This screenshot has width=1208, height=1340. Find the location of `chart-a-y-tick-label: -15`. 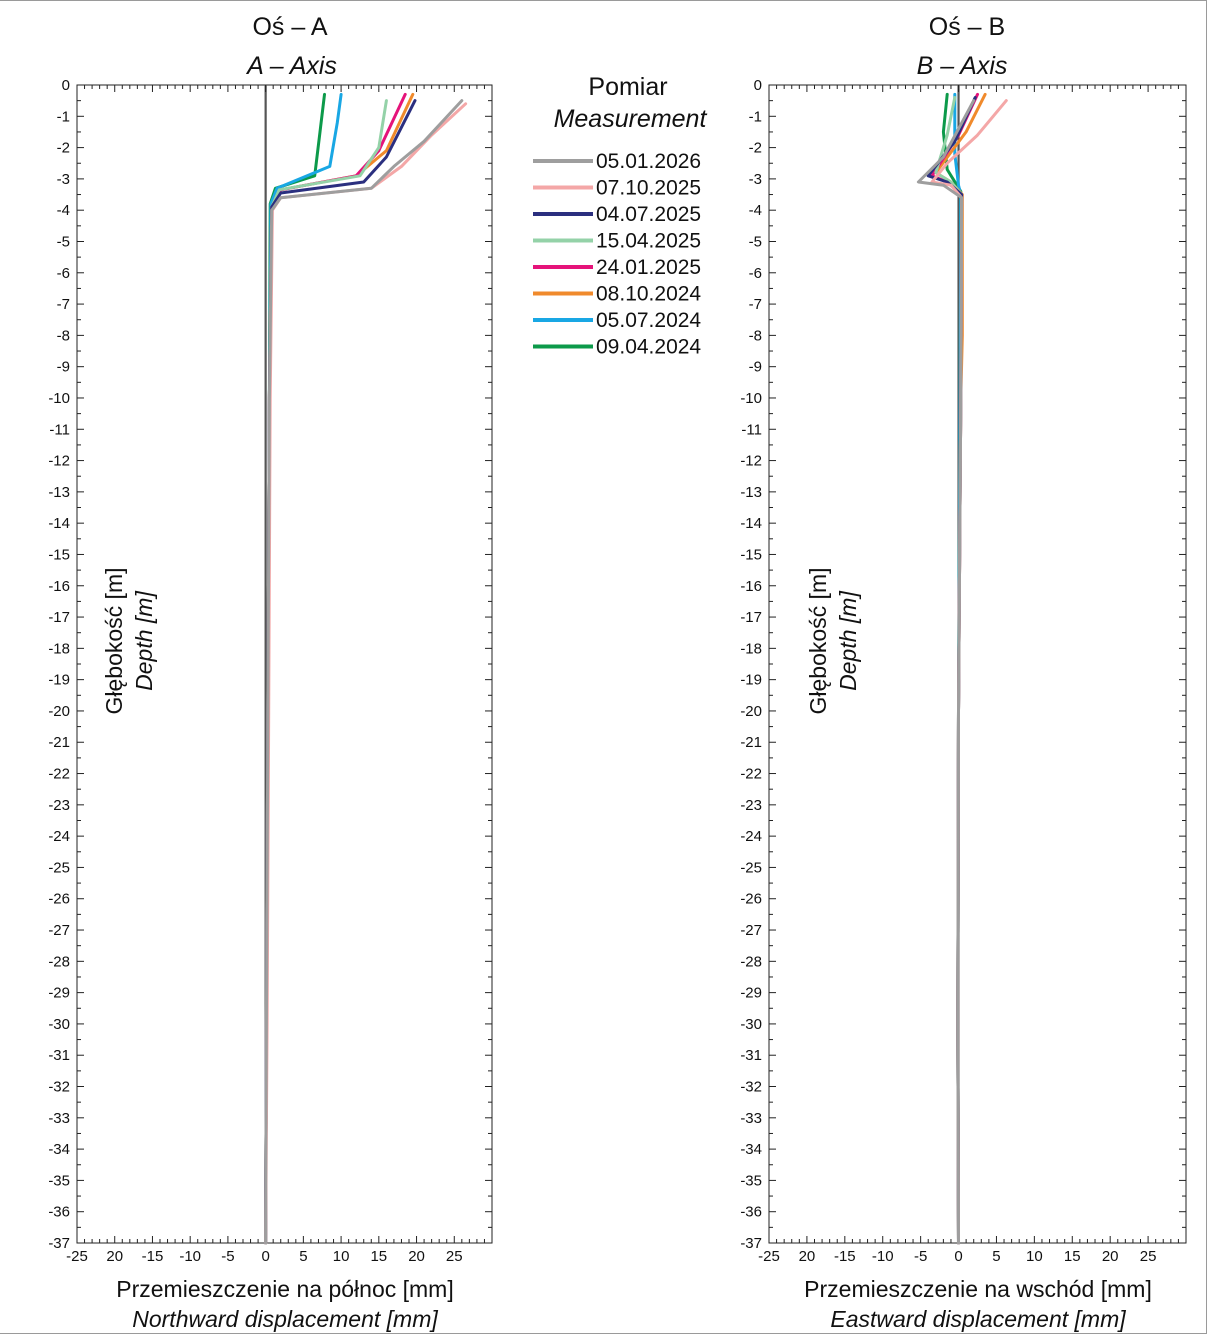

chart-a-y-tick-label: -15 is located at coordinates (59, 554).